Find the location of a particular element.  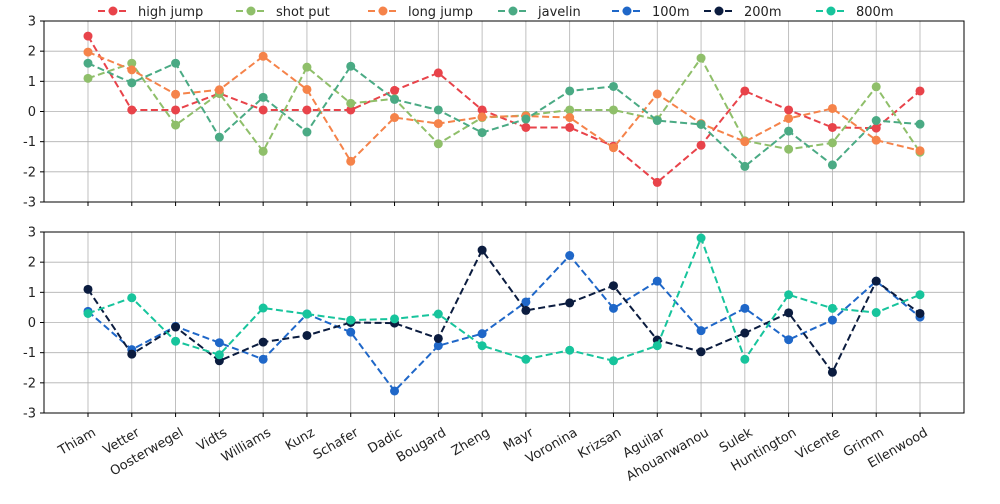

legend-label: long jump is located at coordinates (440, 12).